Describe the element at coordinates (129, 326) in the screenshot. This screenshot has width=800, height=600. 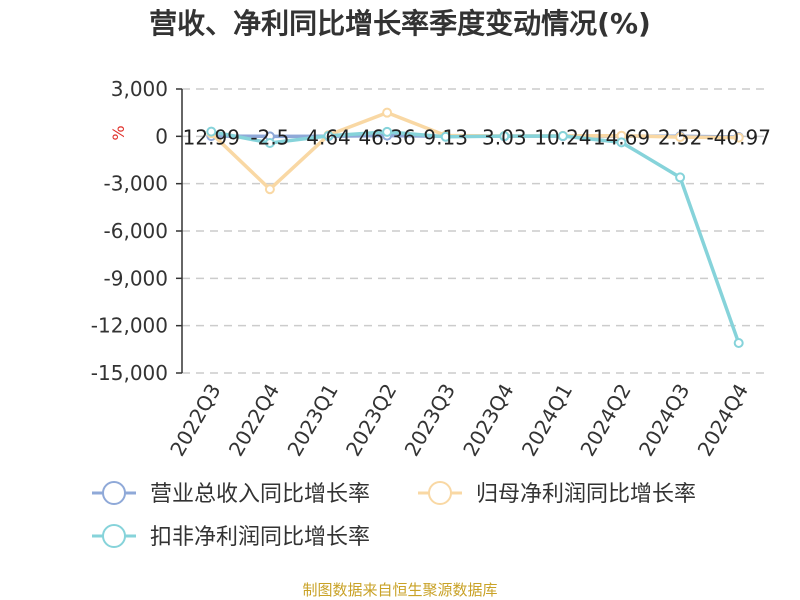
I see `y-tick-label: -12,000` at that location.